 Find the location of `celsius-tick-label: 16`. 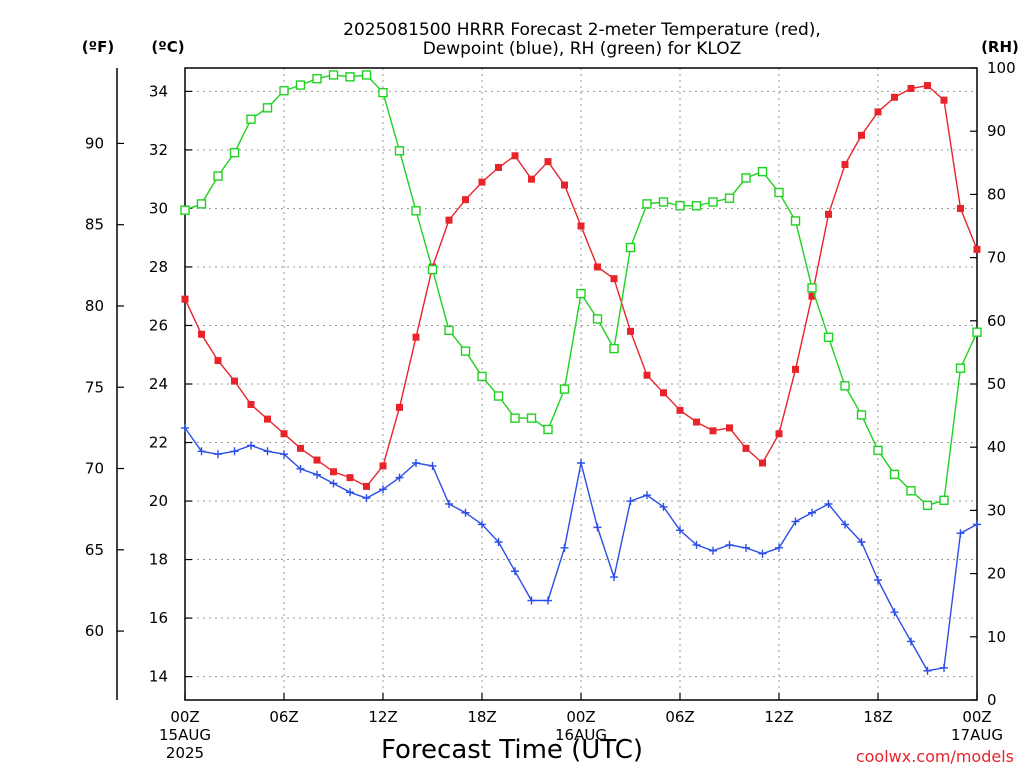

celsius-tick-label: 16 is located at coordinates (158, 618).